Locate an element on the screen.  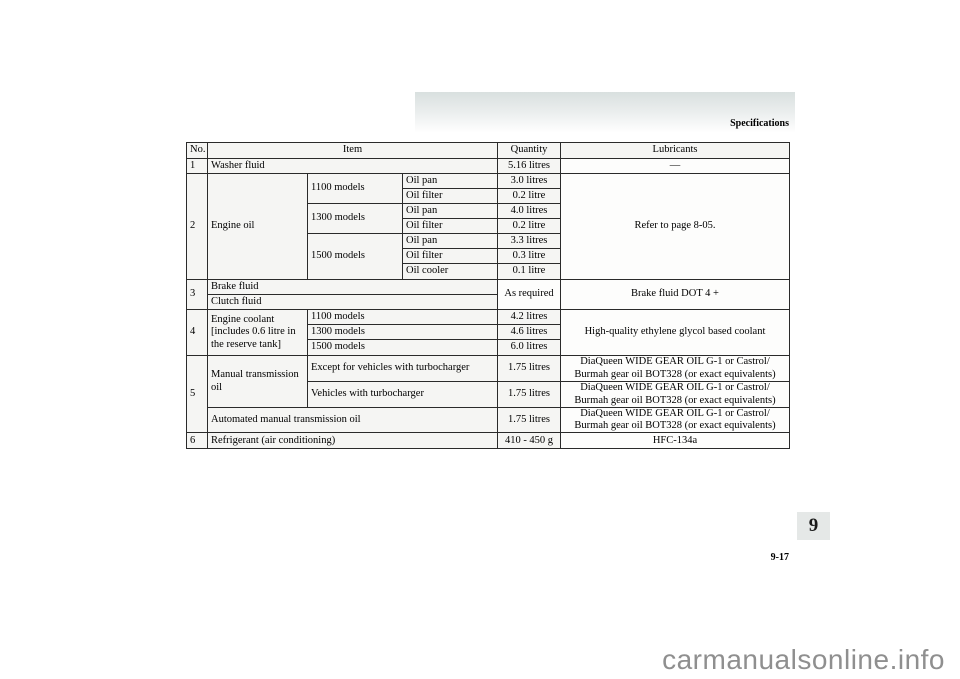
table-row: 1300 models Oil pan 4.0 litres is located at coordinates (488, 218).